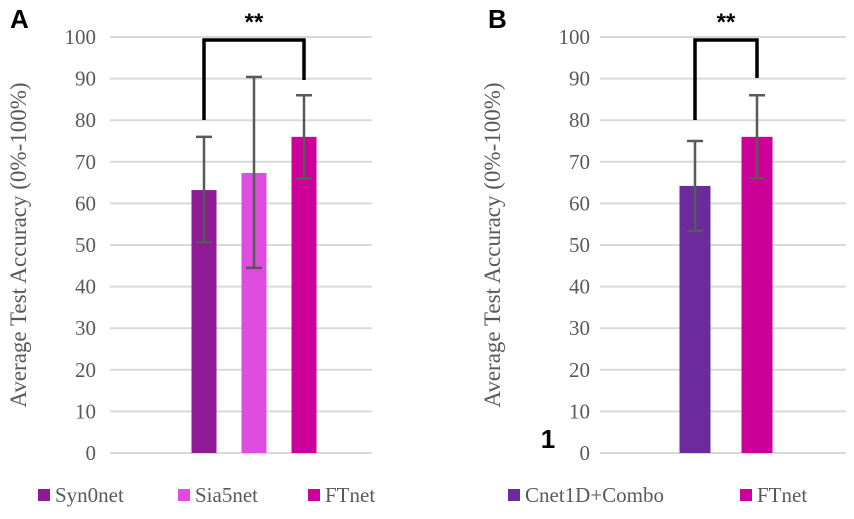  Describe the element at coordinates (19, 19) in the screenshot. I see `panel-label: A` at that location.